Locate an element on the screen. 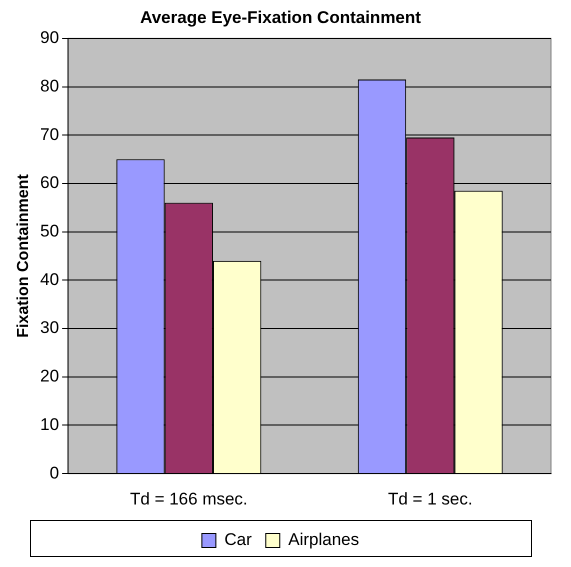 The height and width of the screenshot is (567, 571). chart-title: Average Eye-Fixation Containment is located at coordinates (281, 17).